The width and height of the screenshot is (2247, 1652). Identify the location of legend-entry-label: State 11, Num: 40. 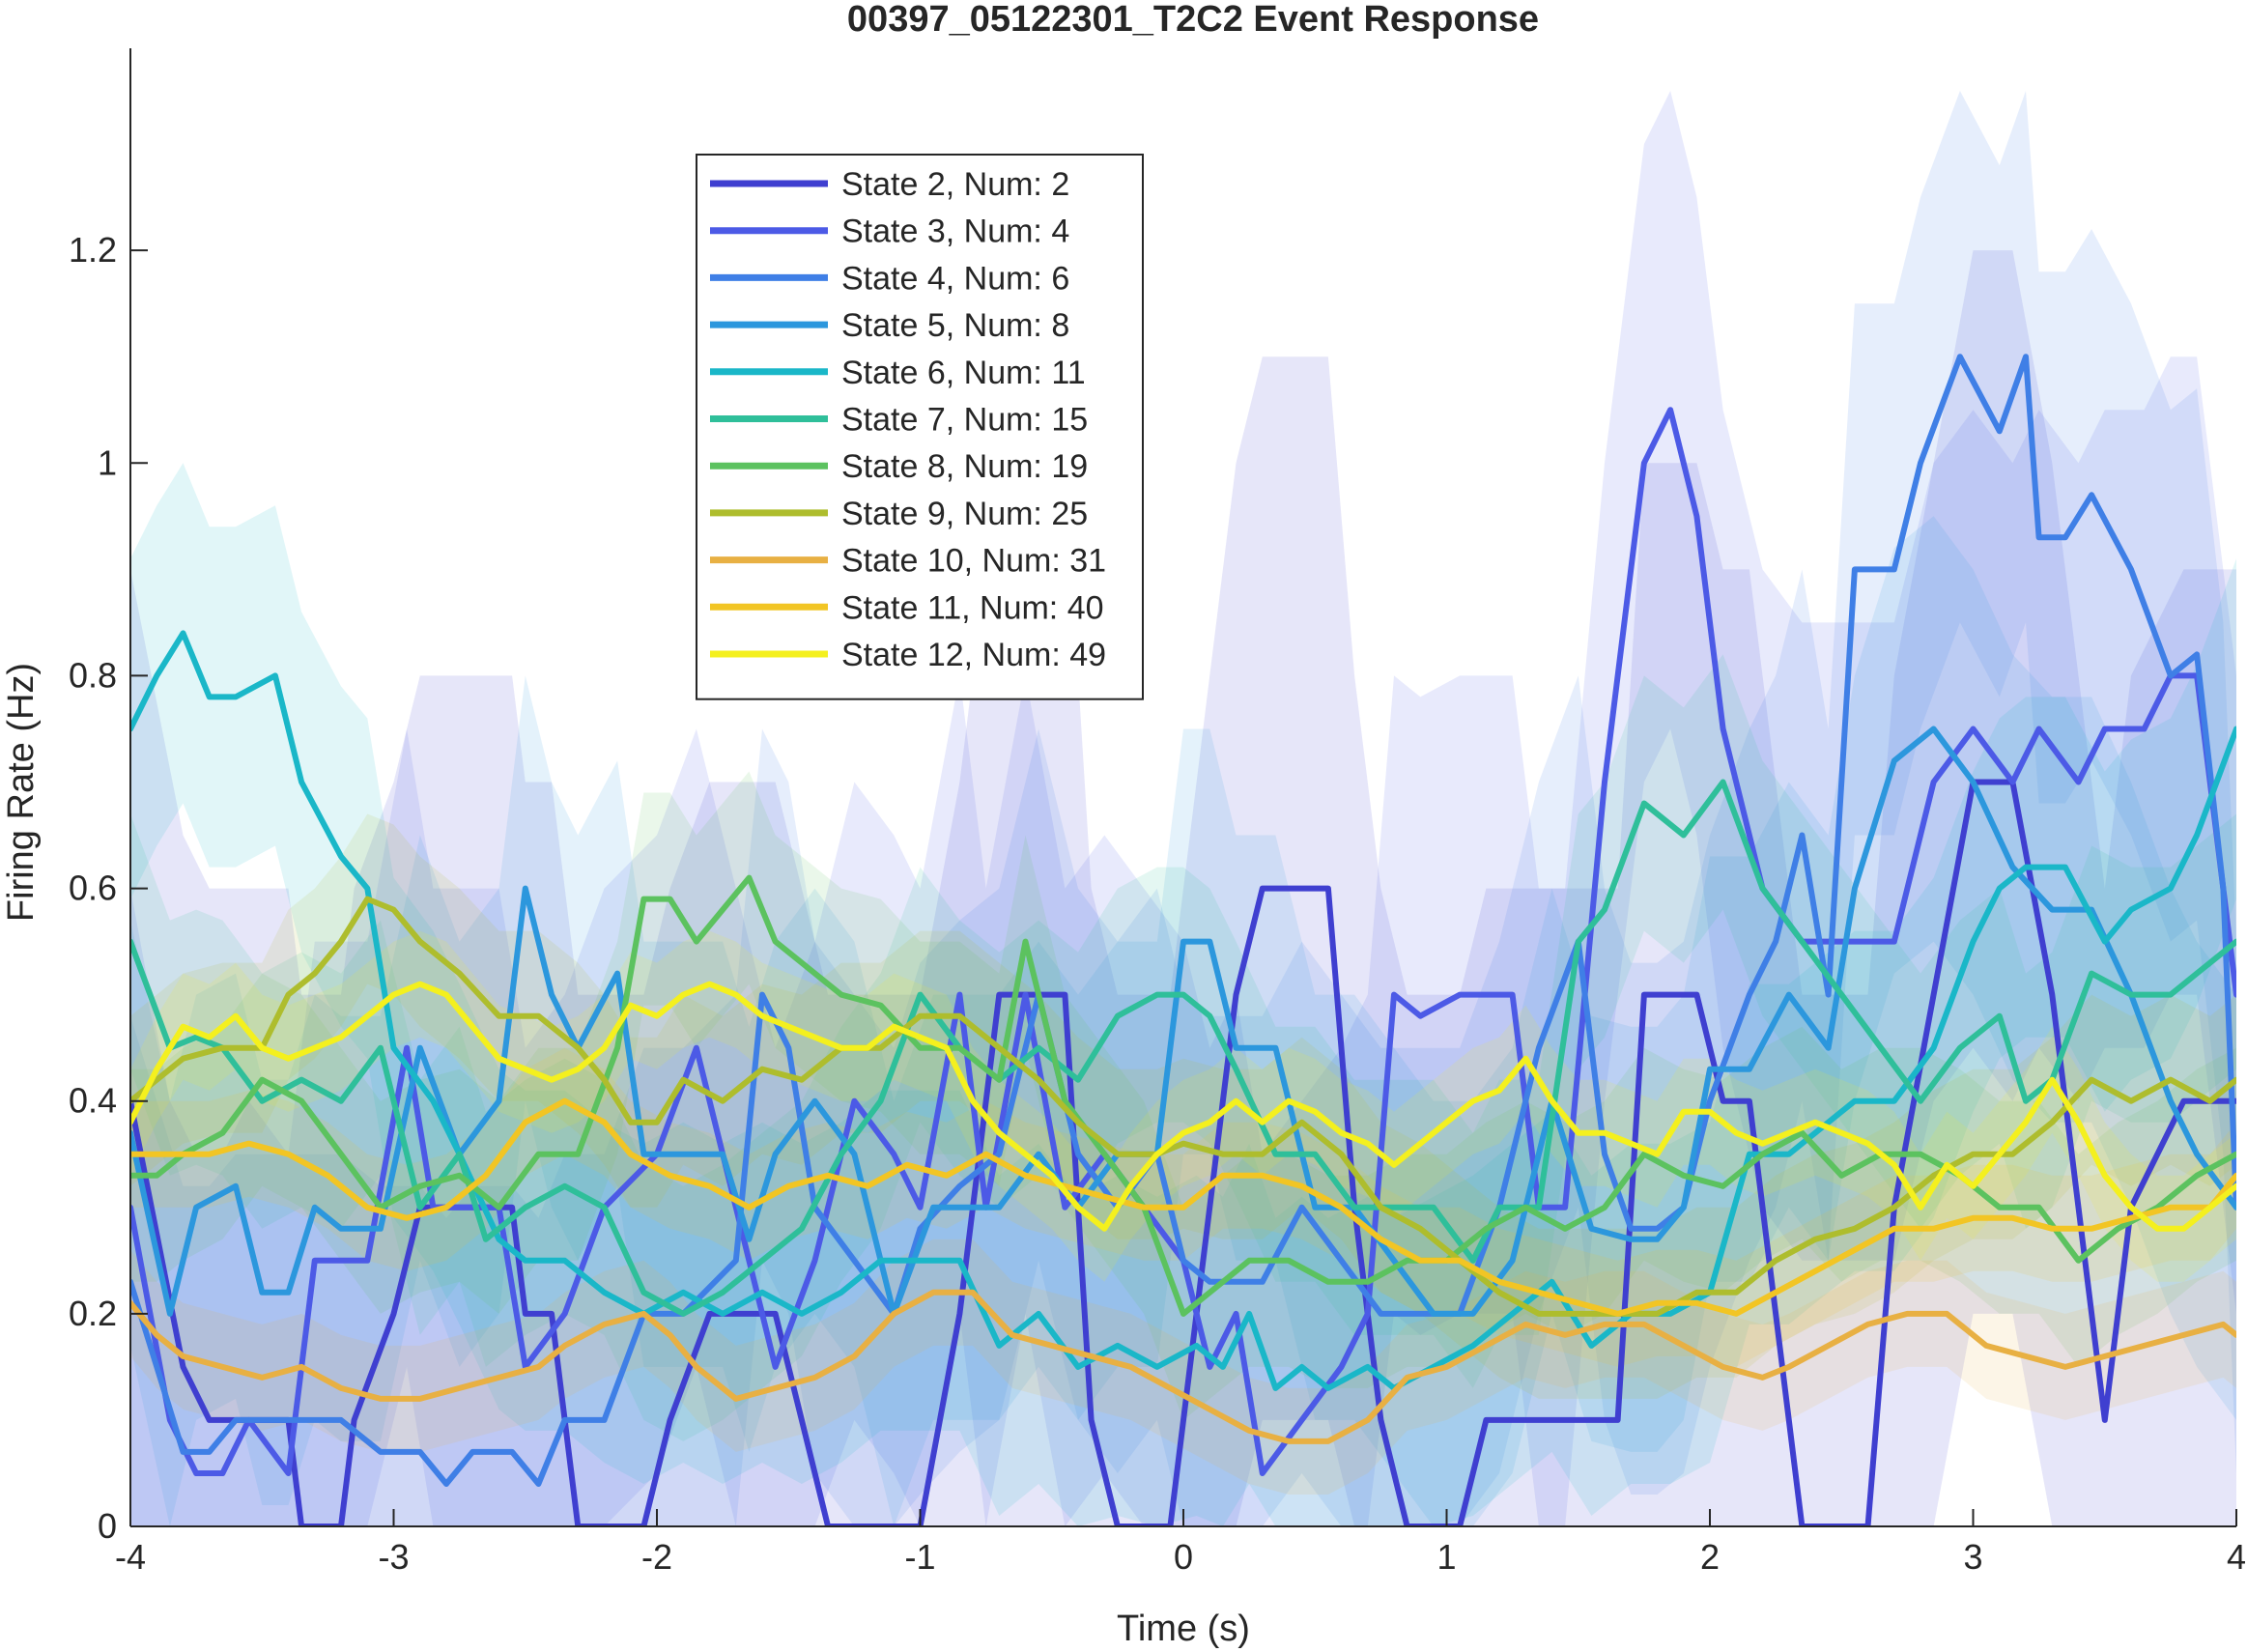
(973, 607).